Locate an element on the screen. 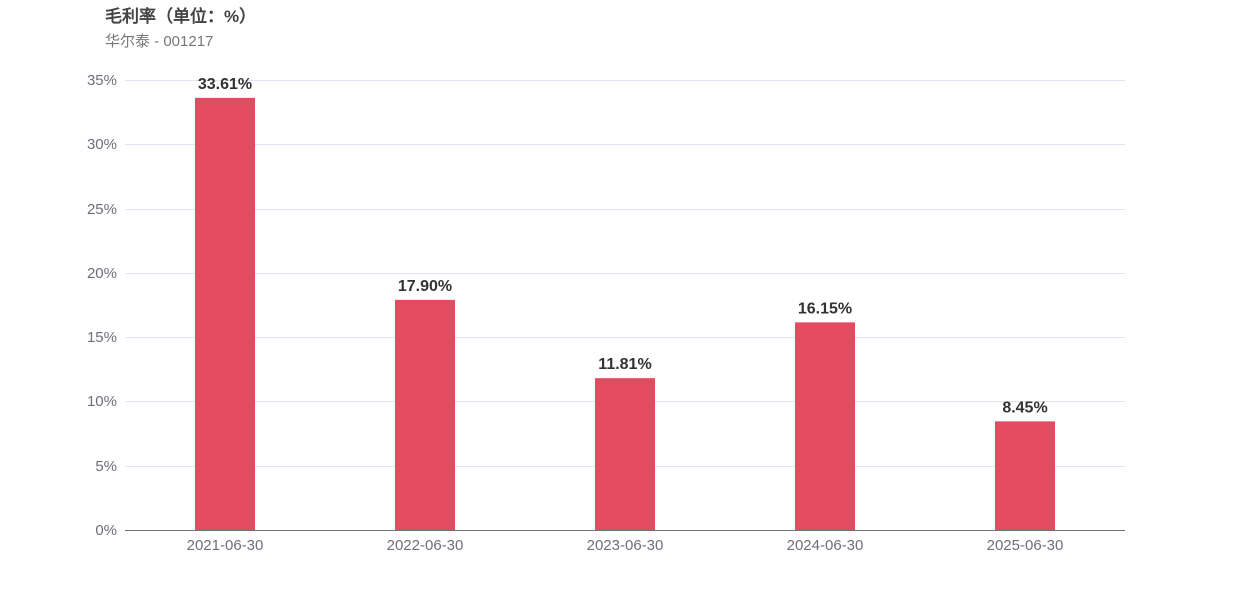  y-axis-tick-labels: 0% 5% 10% 15% 20% 25% 30% 35% is located at coordinates (102, 305).